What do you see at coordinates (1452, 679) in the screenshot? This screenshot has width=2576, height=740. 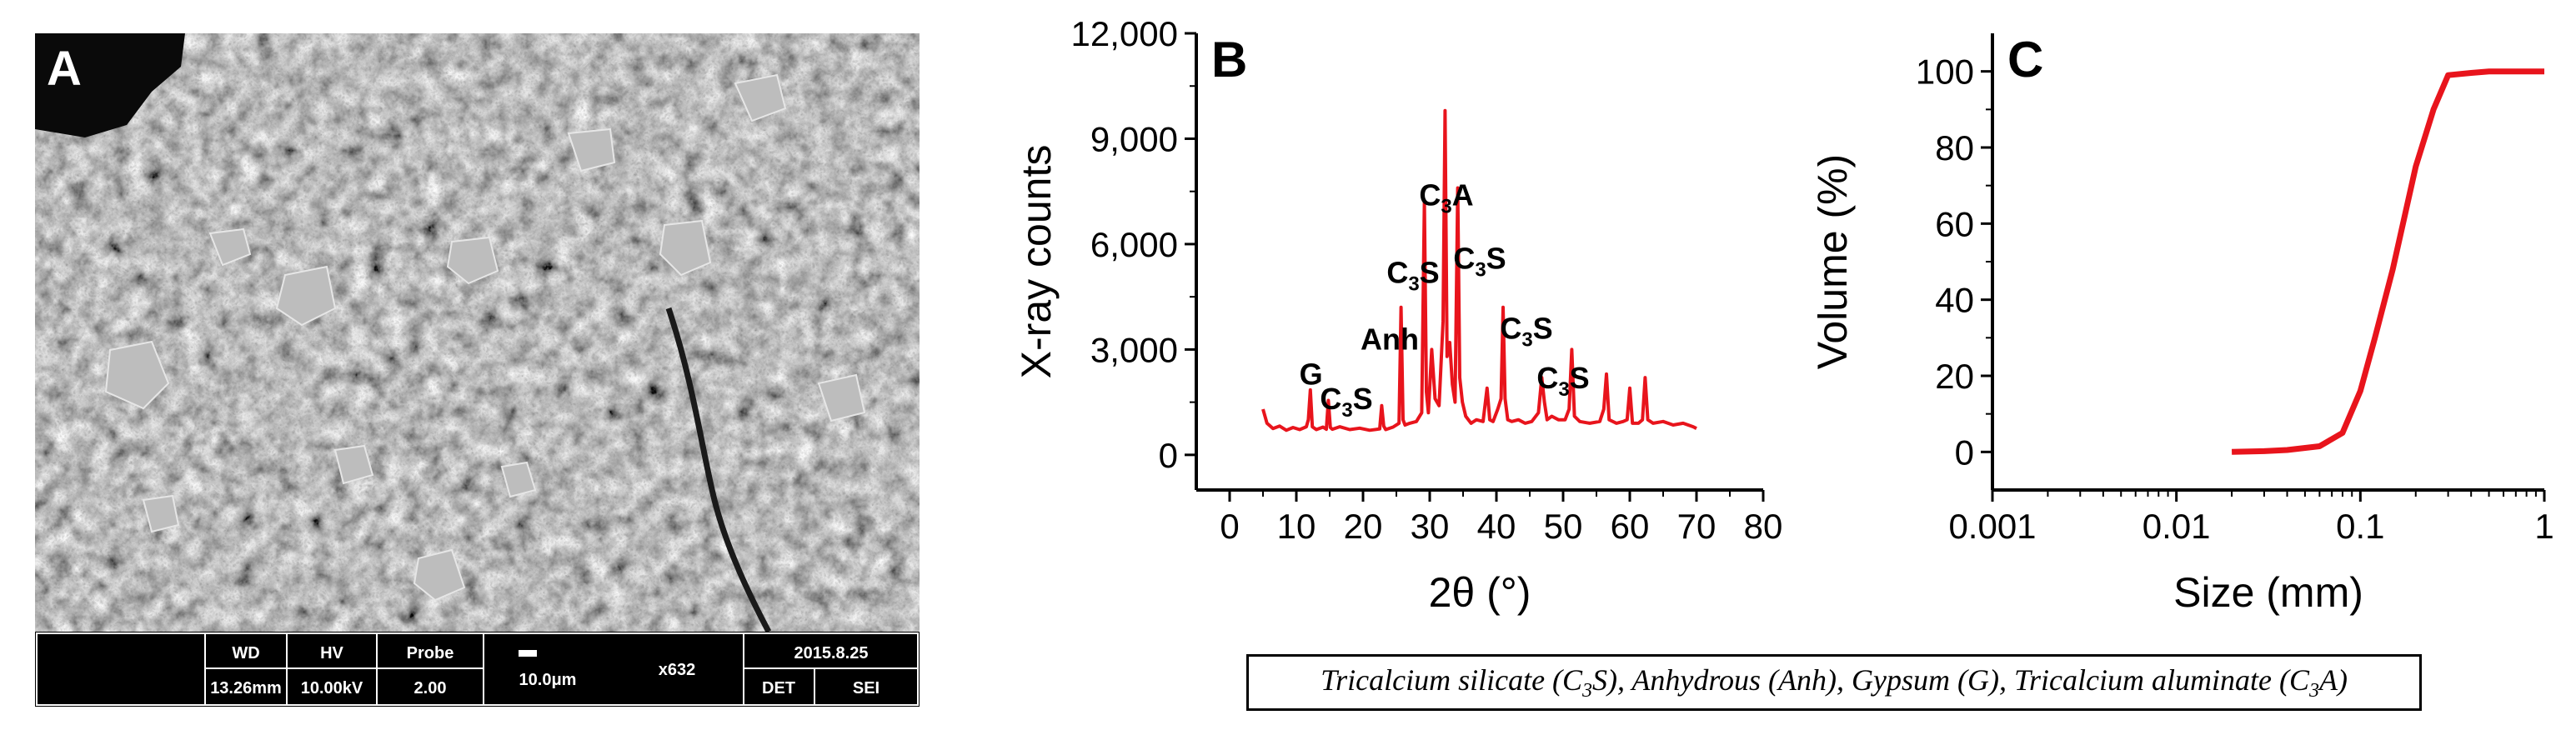 I see `caption-part-1: Tricalcium silicate (C` at bounding box center [1452, 679].